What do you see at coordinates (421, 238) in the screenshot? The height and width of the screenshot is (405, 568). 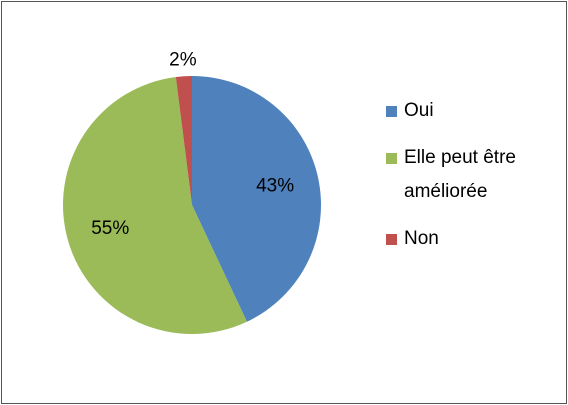 I see `legend-label: Non` at bounding box center [421, 238].